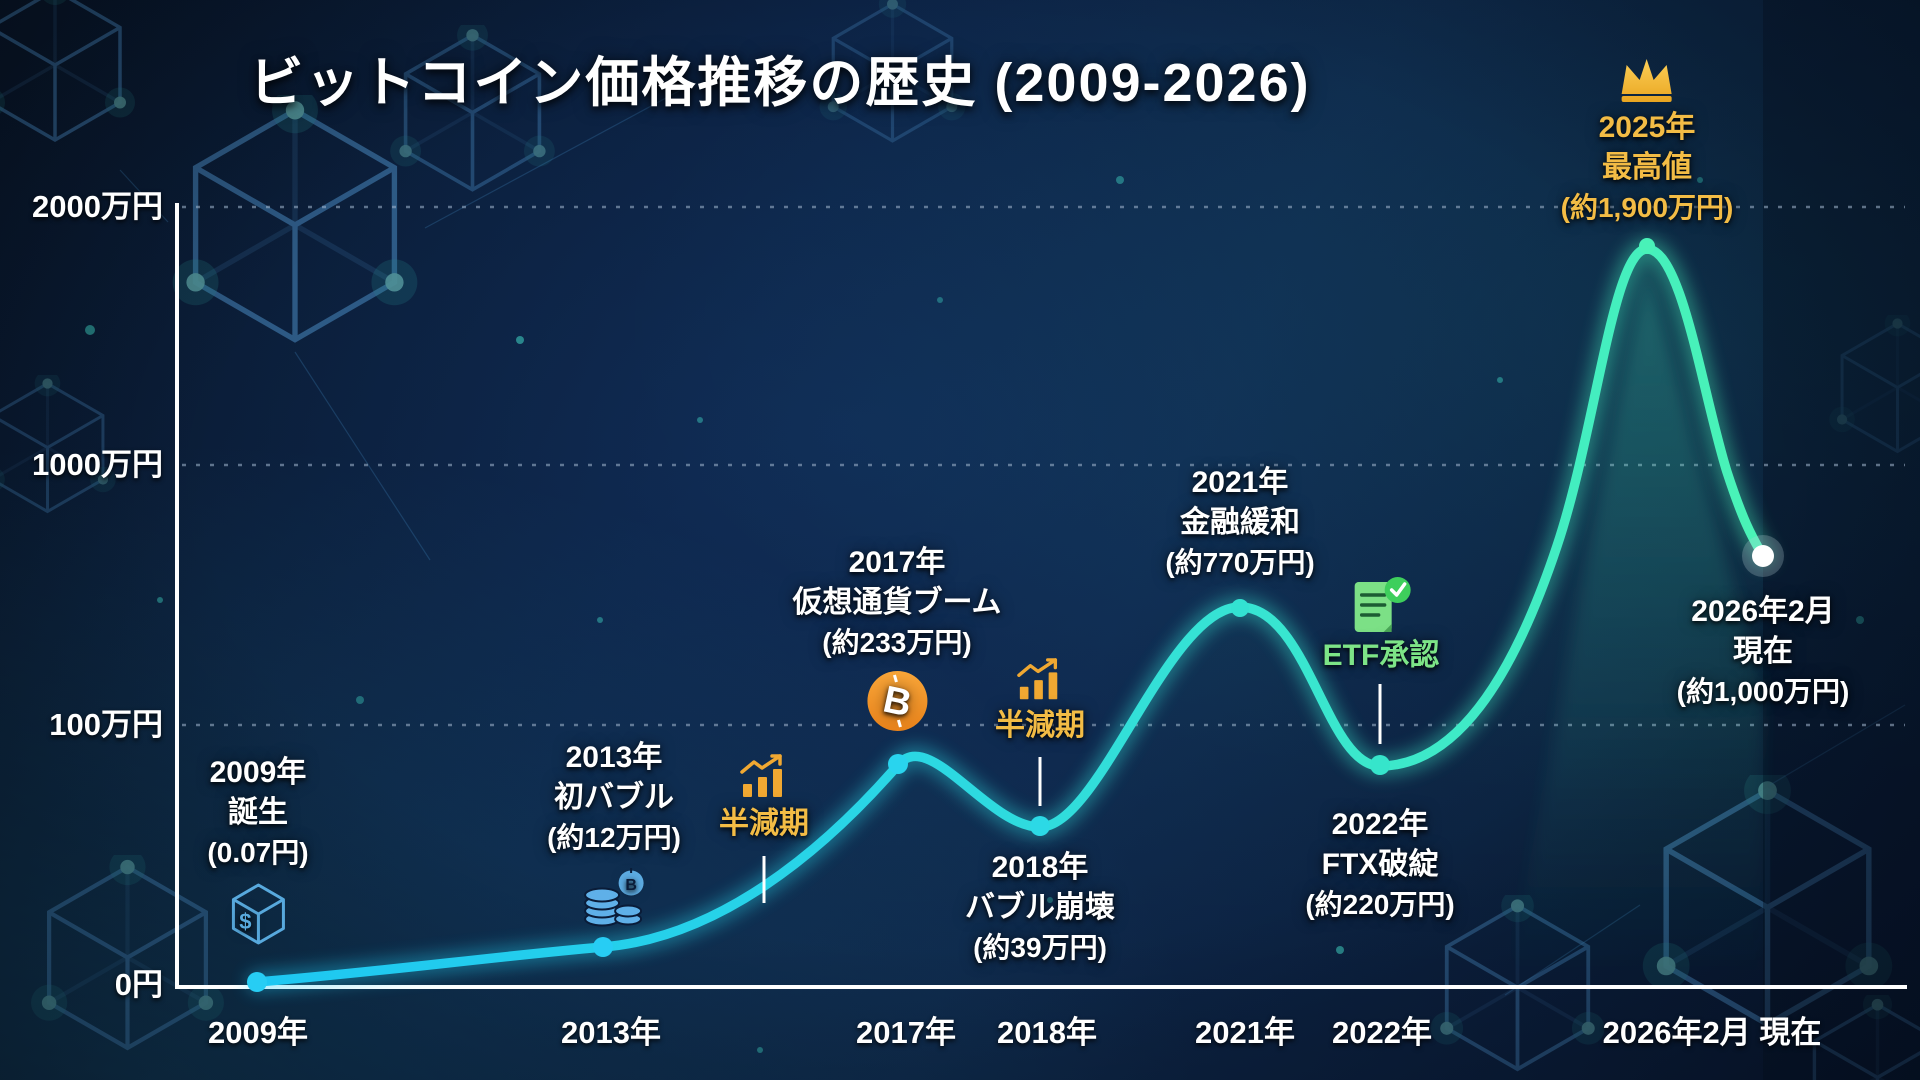 Image resolution: width=1920 pixels, height=1080 pixels. Describe the element at coordinates (1040, 867) in the screenshot. I see `annotation-year: 2018年` at that location.